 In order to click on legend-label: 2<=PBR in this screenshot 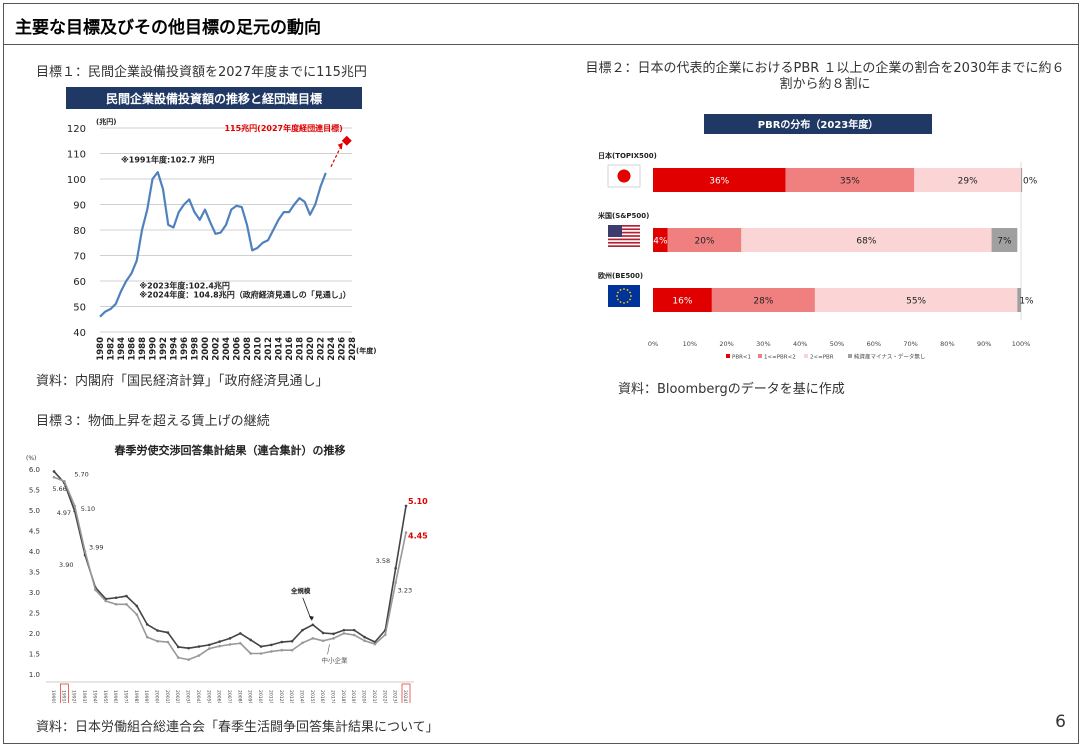, I will do `click(822, 358)`.